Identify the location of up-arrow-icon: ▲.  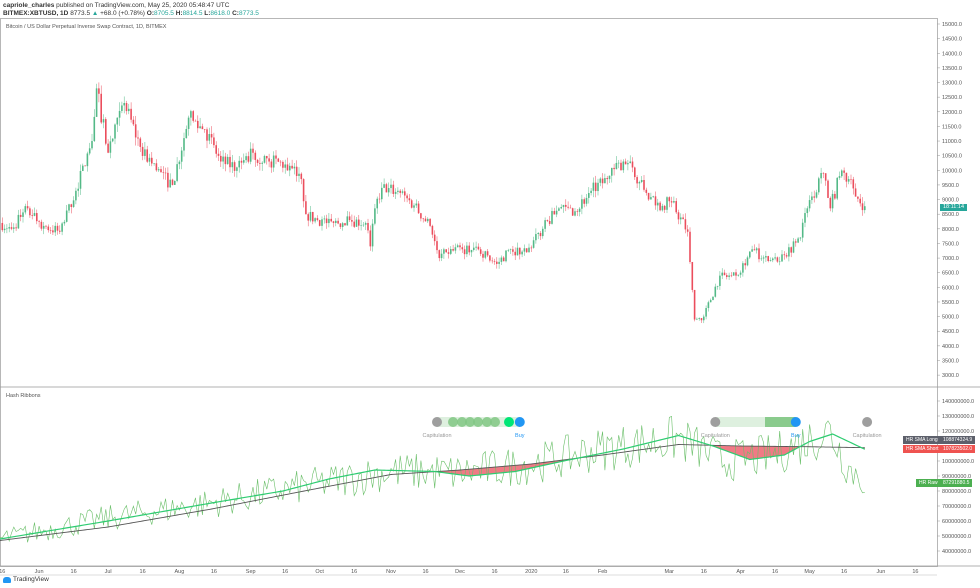
(95, 13).